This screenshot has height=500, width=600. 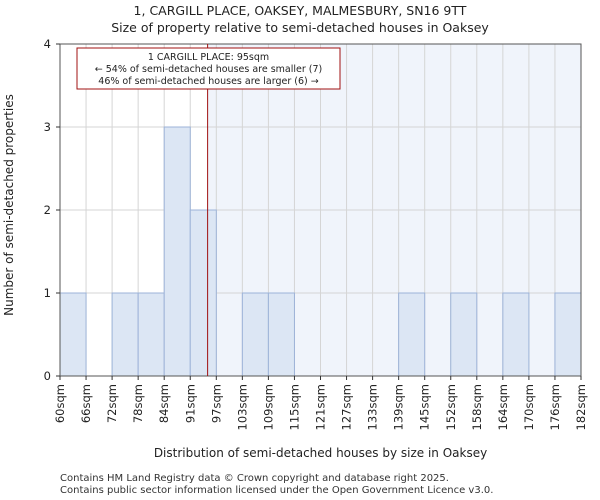 What do you see at coordinates (47, 127) in the screenshot?
I see `y-tick-label-3: 3` at bounding box center [47, 127].